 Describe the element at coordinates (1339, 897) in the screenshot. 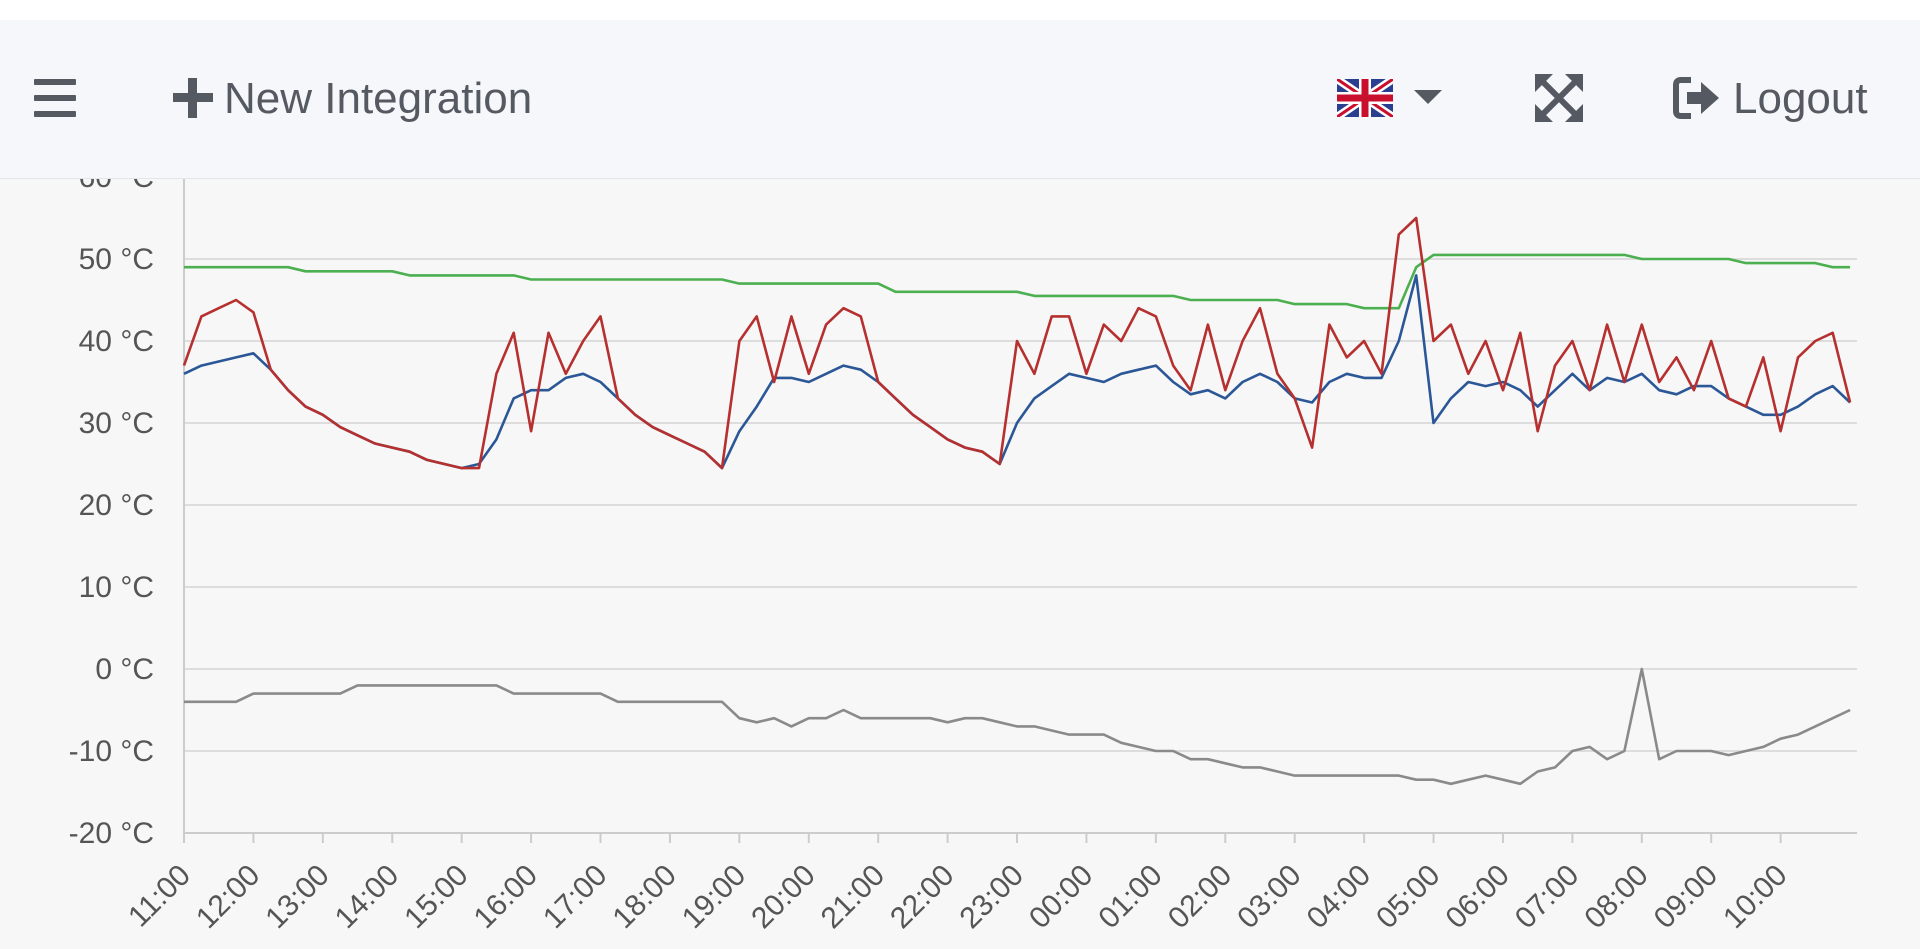

I see `x-tick-label: 04:00` at that location.